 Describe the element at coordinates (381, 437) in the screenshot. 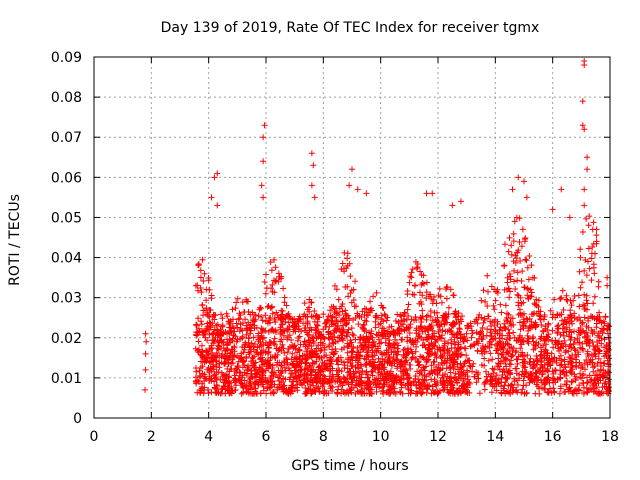

I see `x-tick-label: 10` at that location.